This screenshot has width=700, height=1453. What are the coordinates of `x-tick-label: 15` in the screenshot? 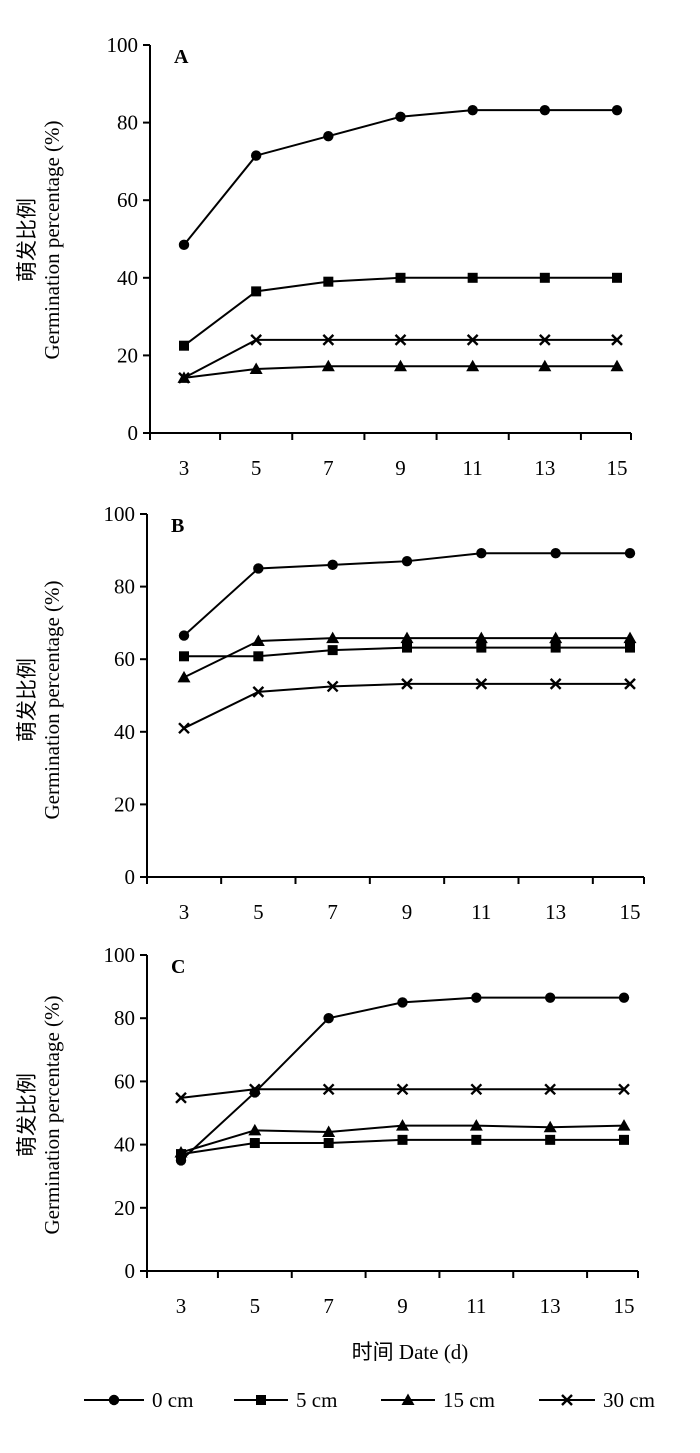 It's located at (617, 468).